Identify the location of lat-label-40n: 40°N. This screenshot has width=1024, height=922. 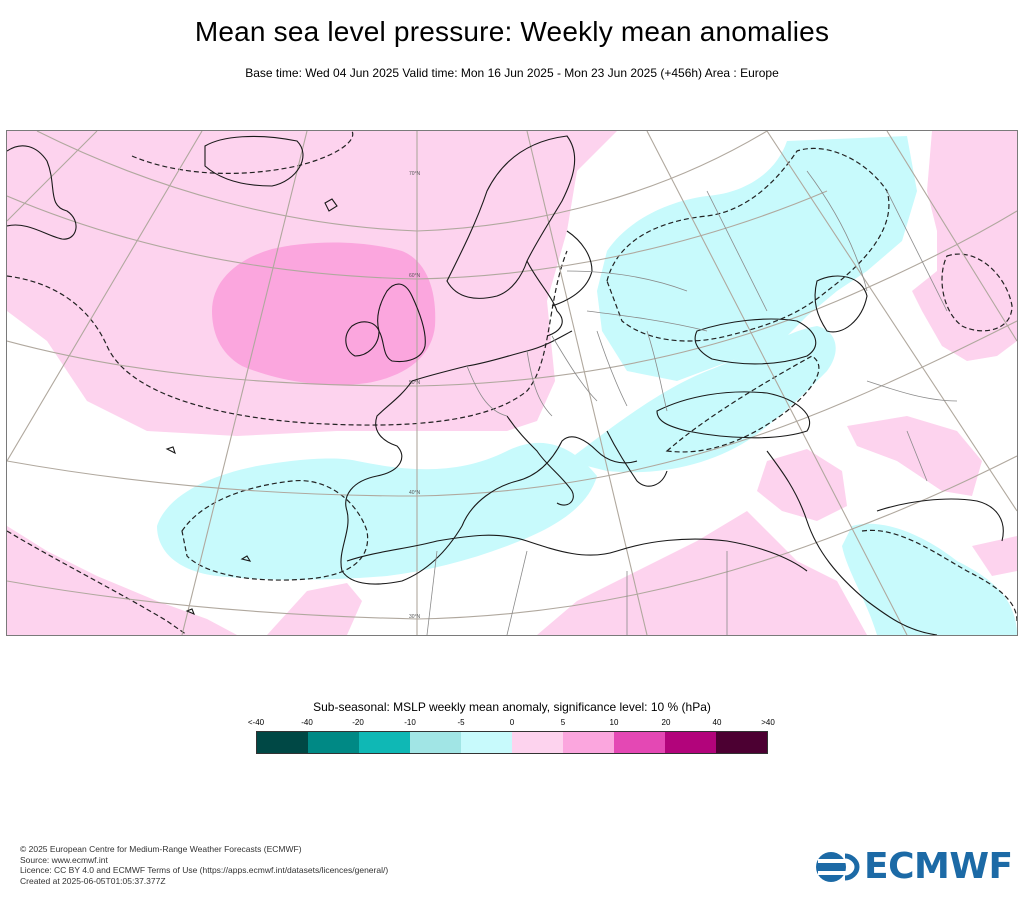
(415, 493).